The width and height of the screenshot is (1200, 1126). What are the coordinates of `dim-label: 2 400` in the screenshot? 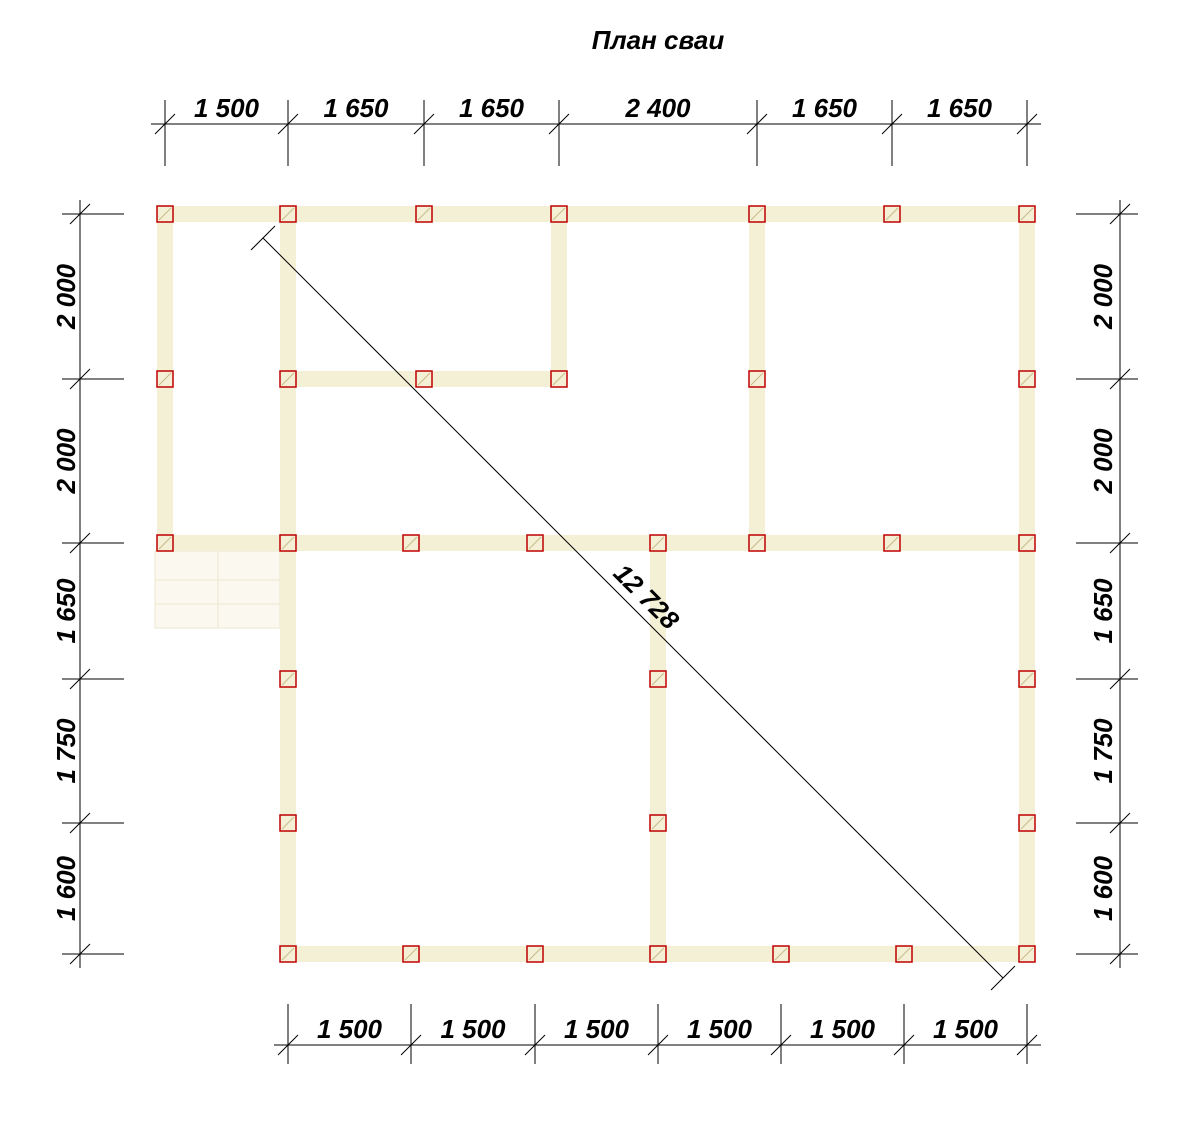 It's located at (657, 108).